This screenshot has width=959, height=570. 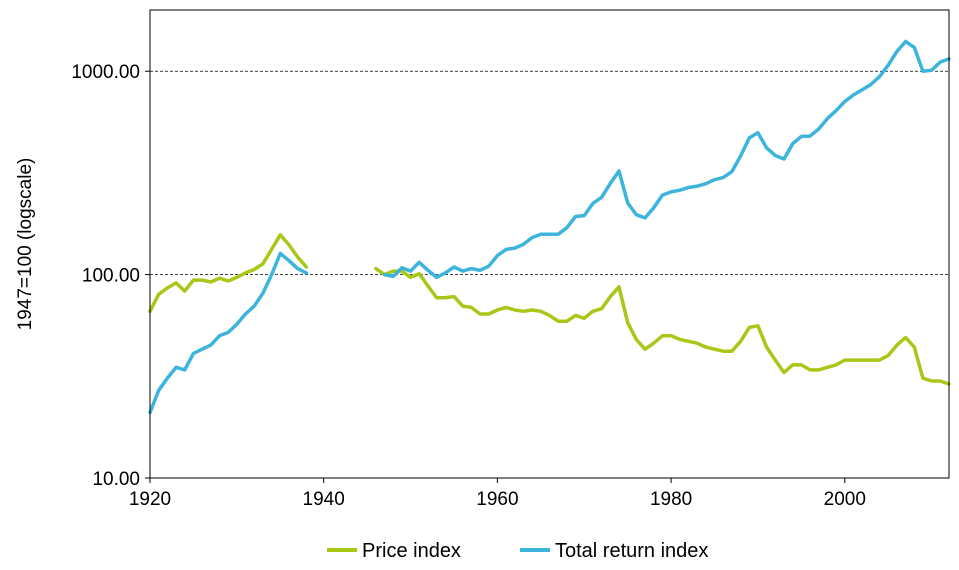 What do you see at coordinates (324, 499) in the screenshot?
I see `x-tick-label: 1940` at bounding box center [324, 499].